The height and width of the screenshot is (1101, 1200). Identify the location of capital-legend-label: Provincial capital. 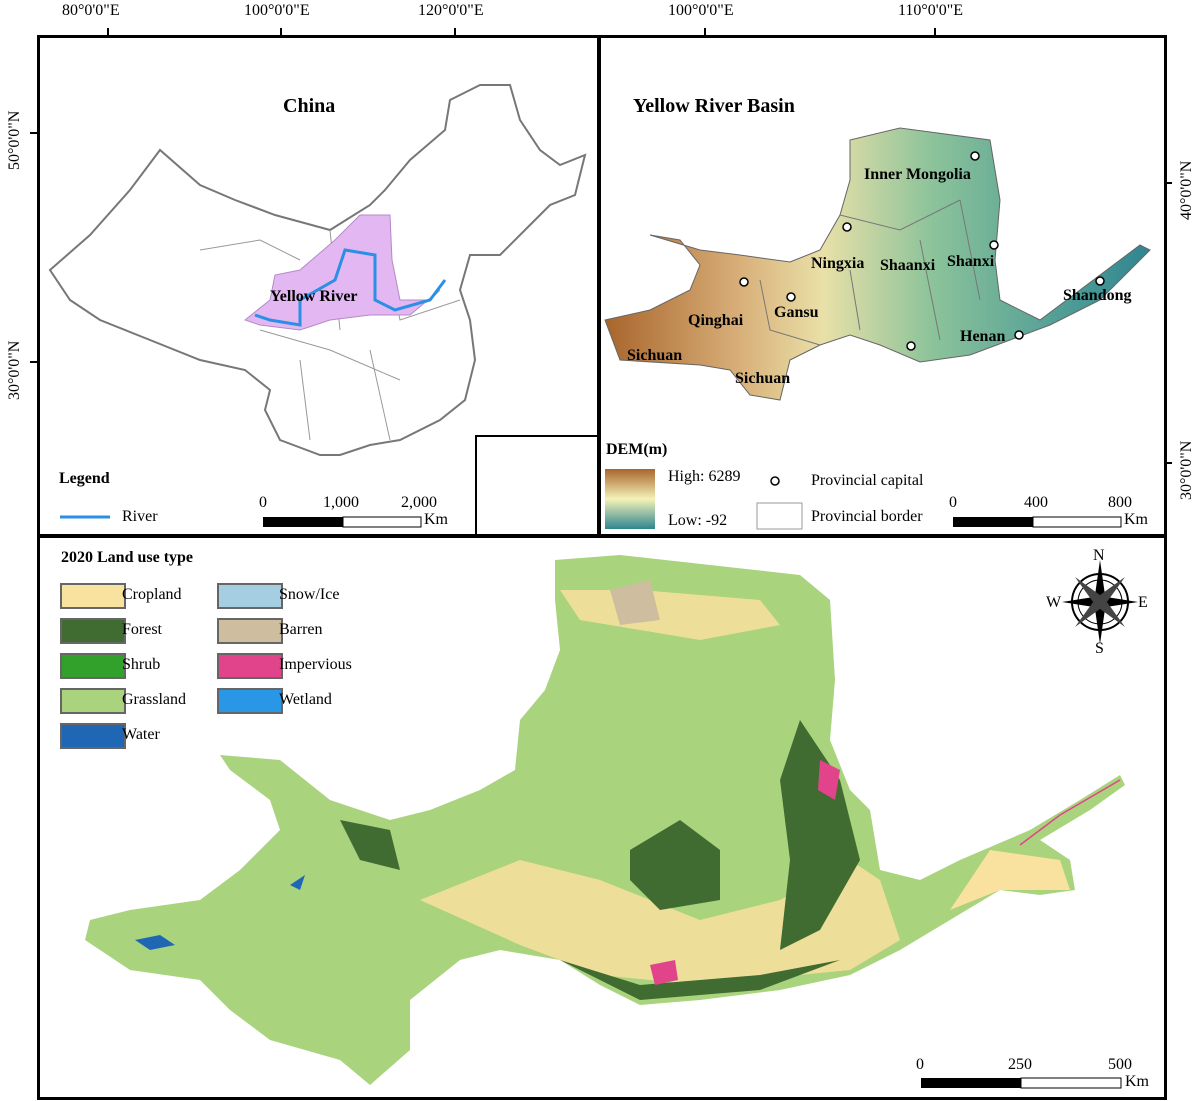
(867, 480).